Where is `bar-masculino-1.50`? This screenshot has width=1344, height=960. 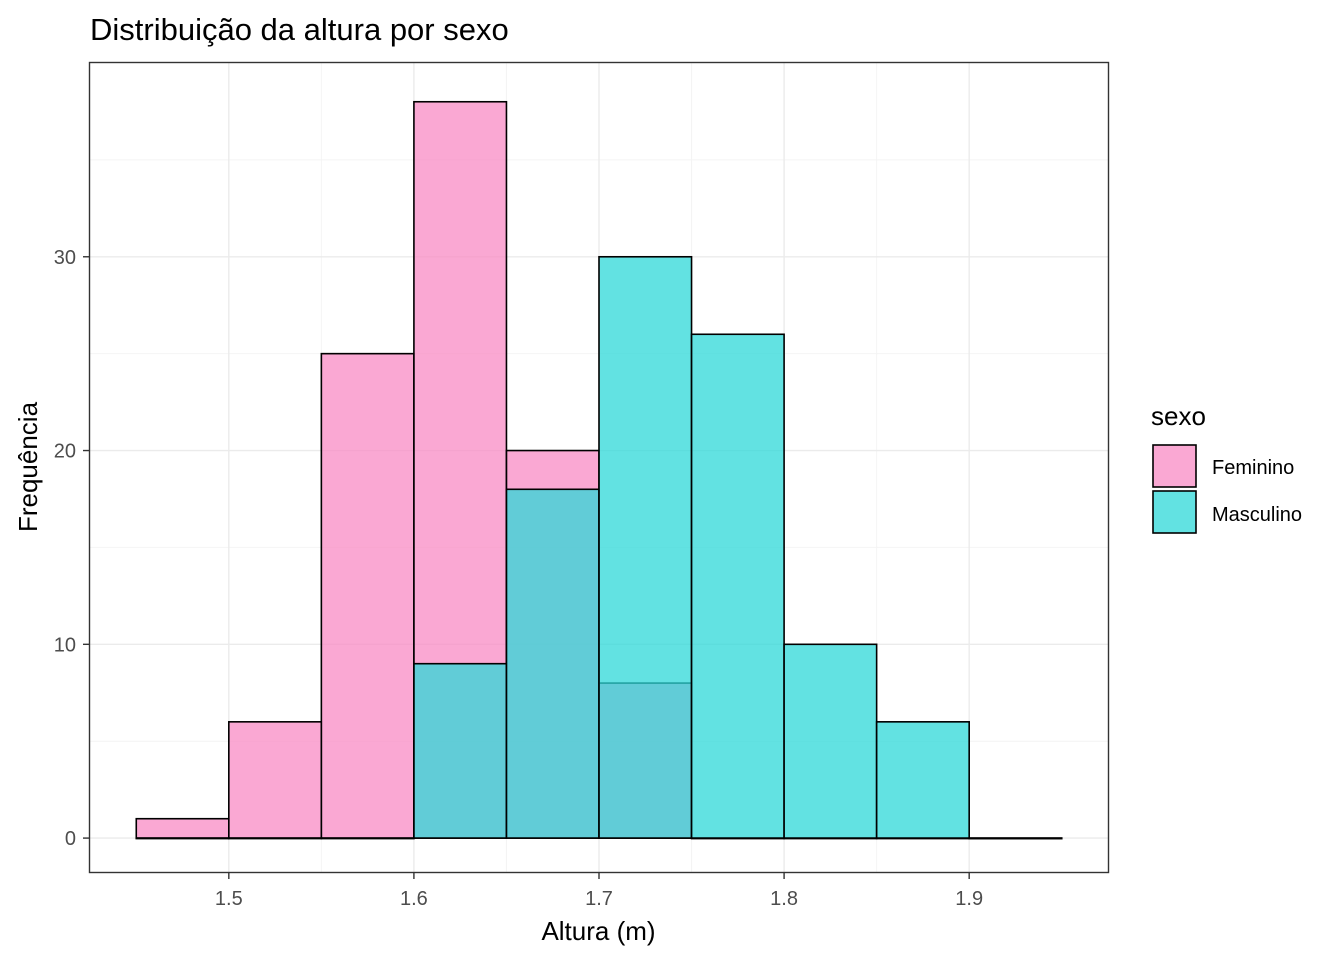 bar-masculino-1.50 is located at coordinates (275, 838).